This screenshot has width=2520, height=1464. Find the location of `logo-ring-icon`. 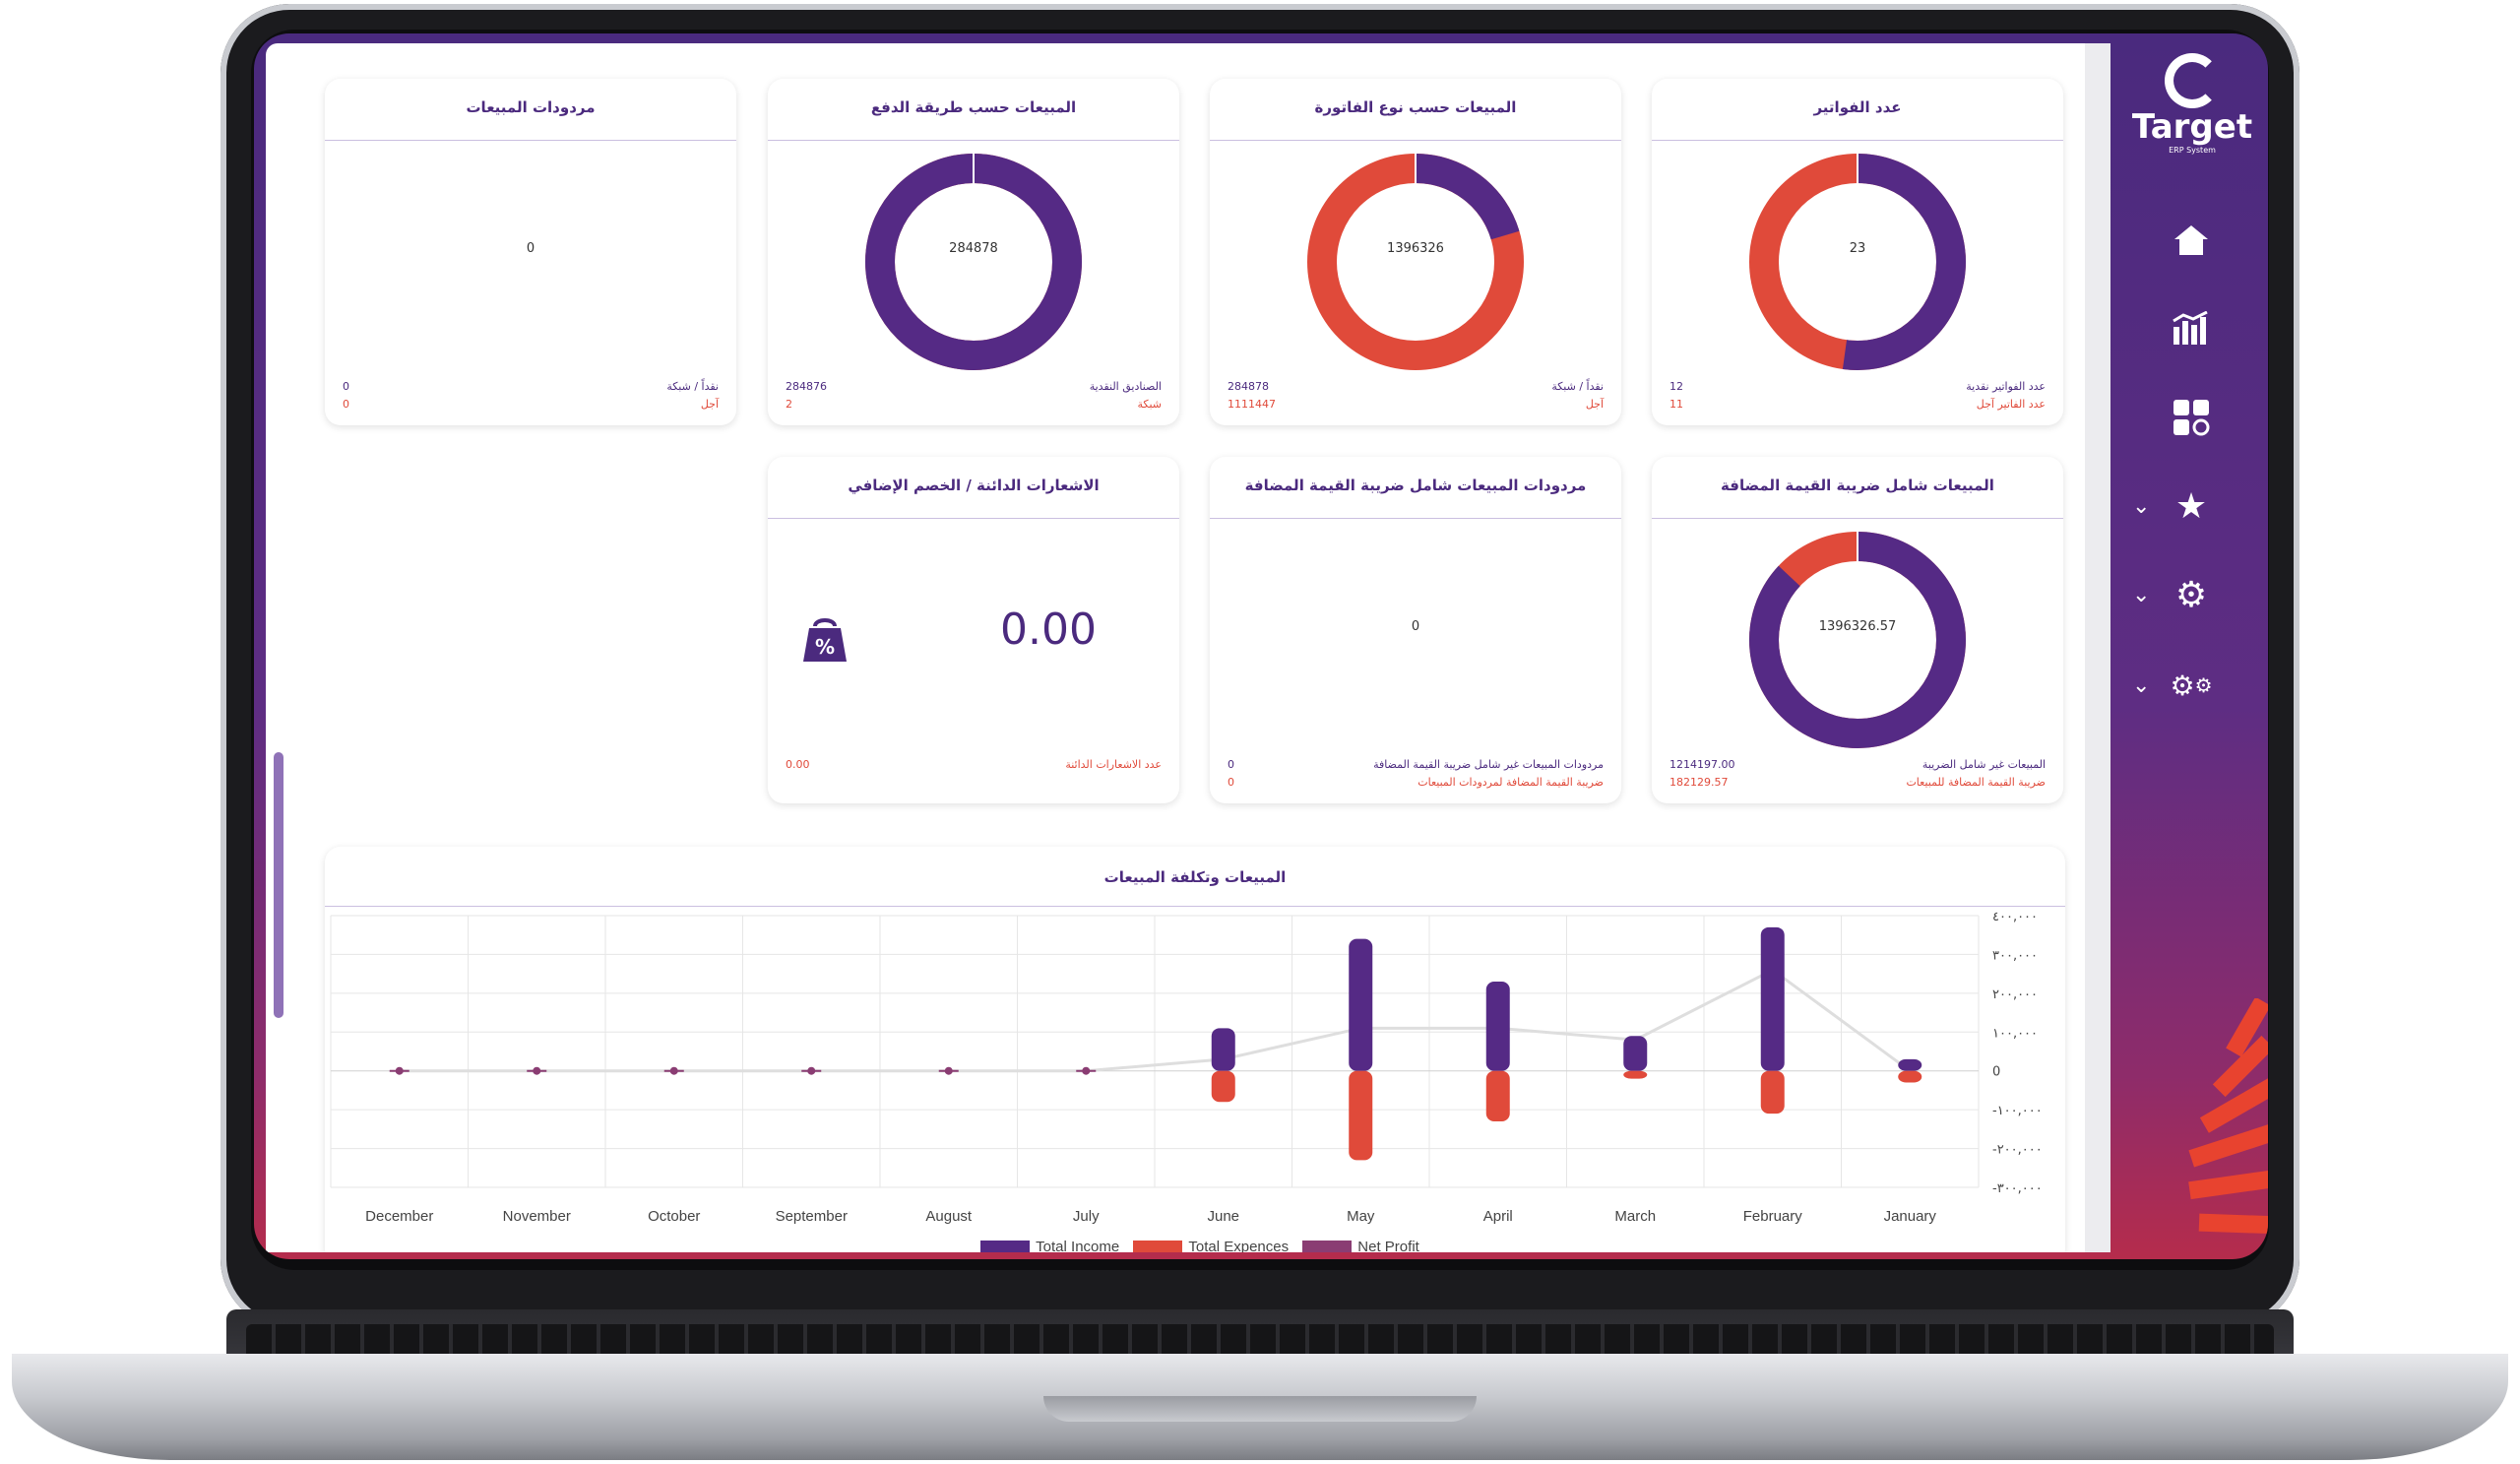

logo-ring-icon is located at coordinates (2192, 81).